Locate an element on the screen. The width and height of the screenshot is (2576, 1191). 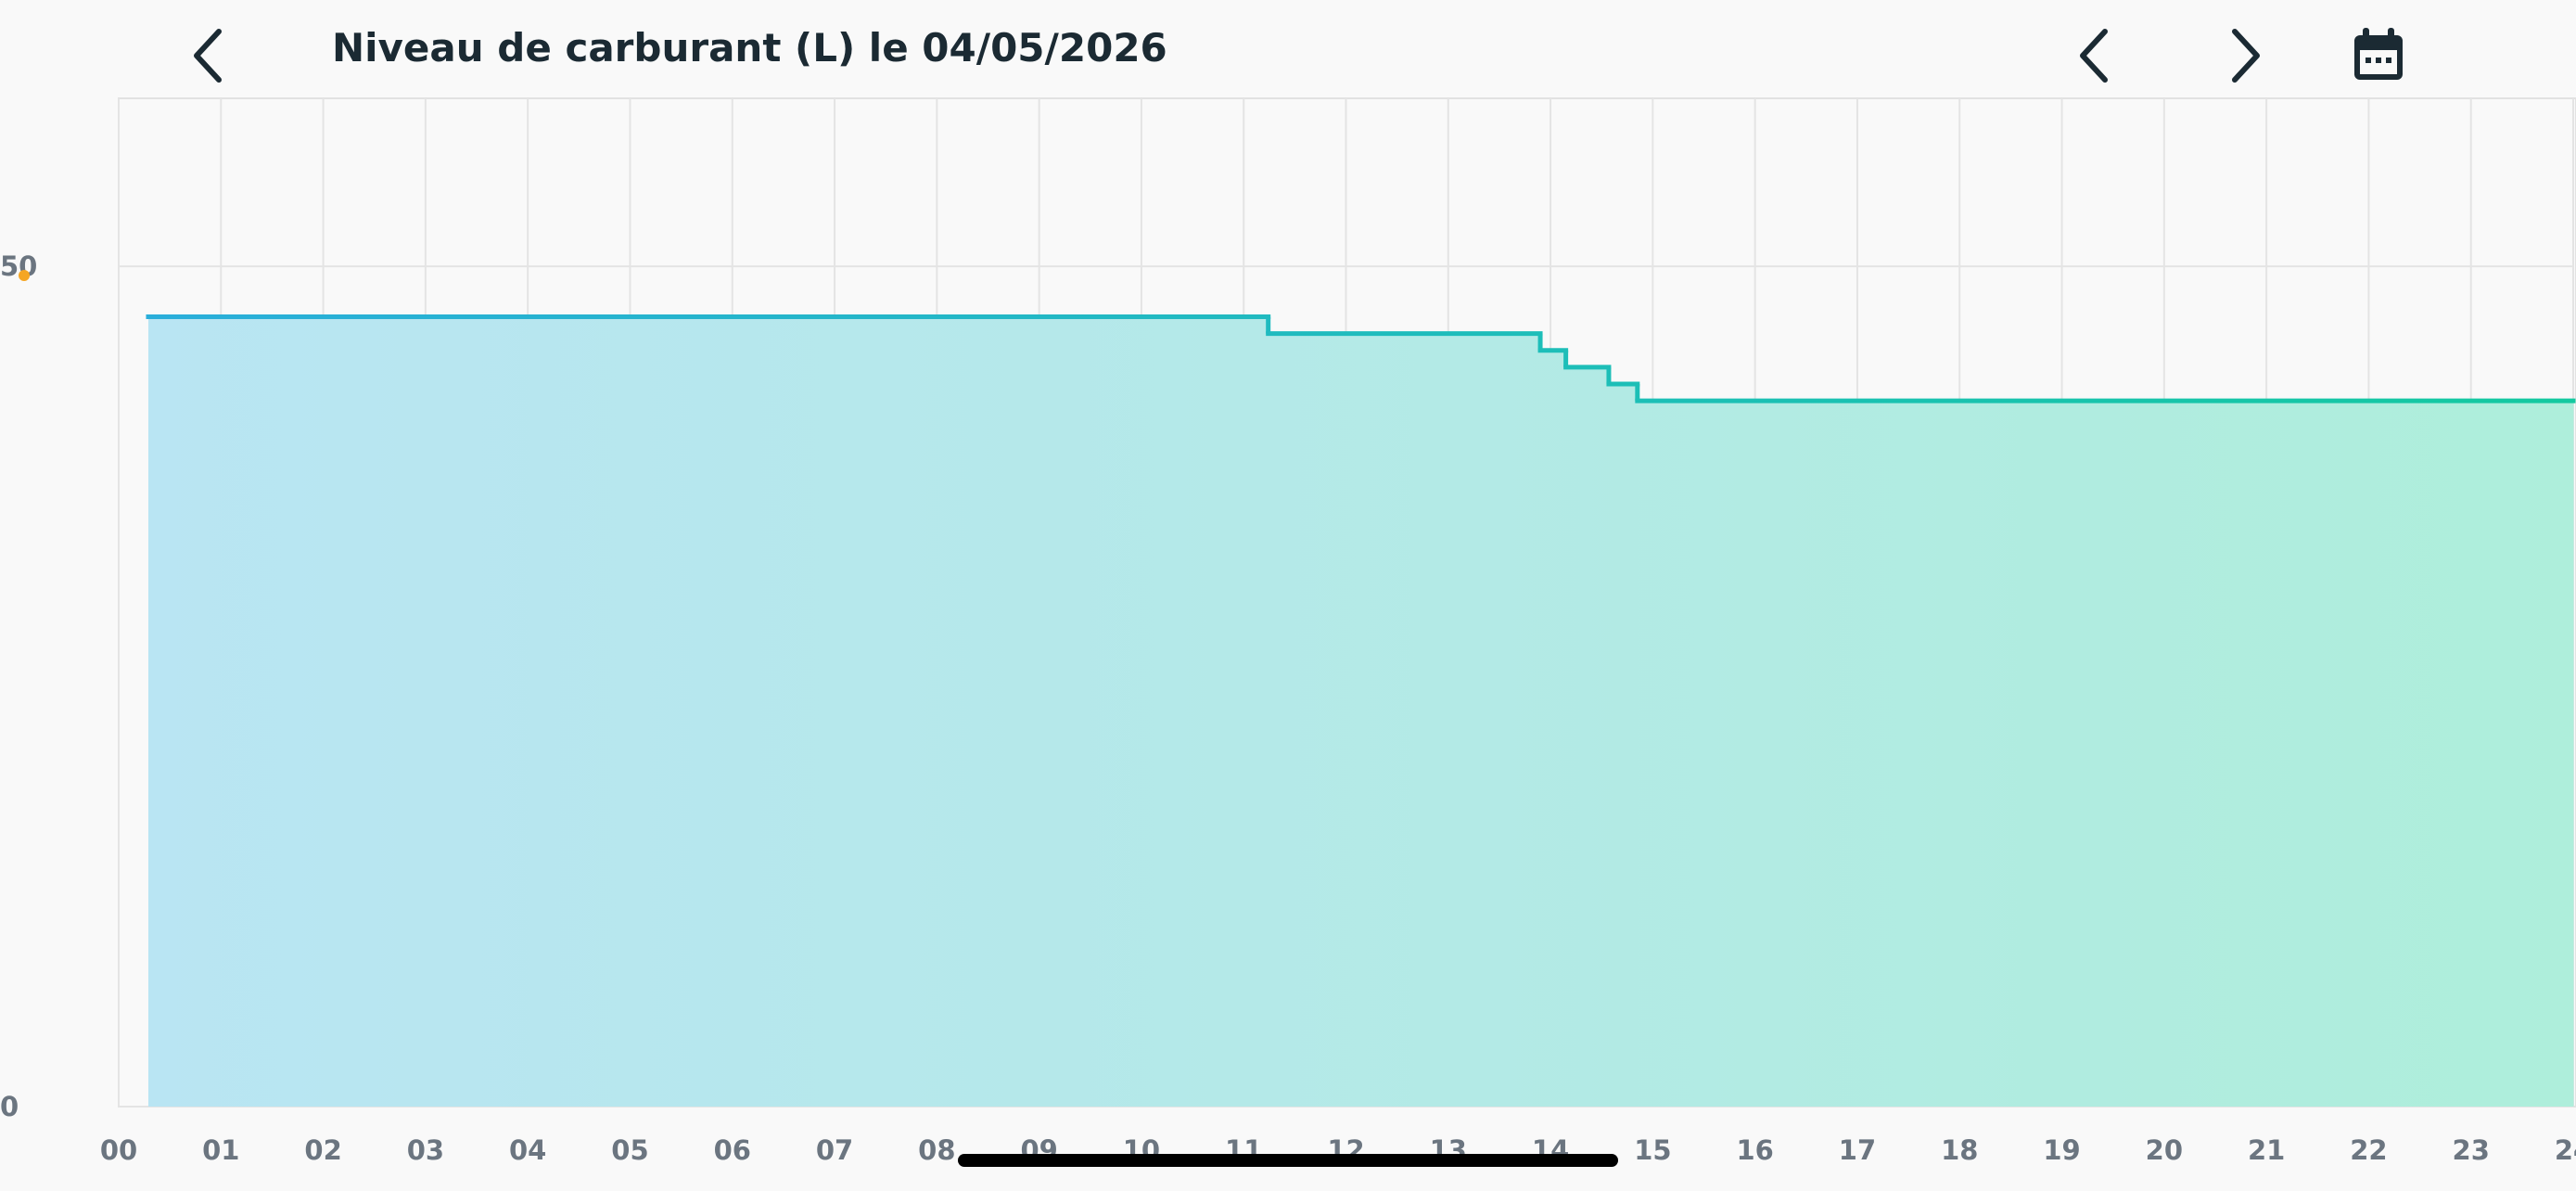
x-tick-label: 22 is located at coordinates (2368, 1150).